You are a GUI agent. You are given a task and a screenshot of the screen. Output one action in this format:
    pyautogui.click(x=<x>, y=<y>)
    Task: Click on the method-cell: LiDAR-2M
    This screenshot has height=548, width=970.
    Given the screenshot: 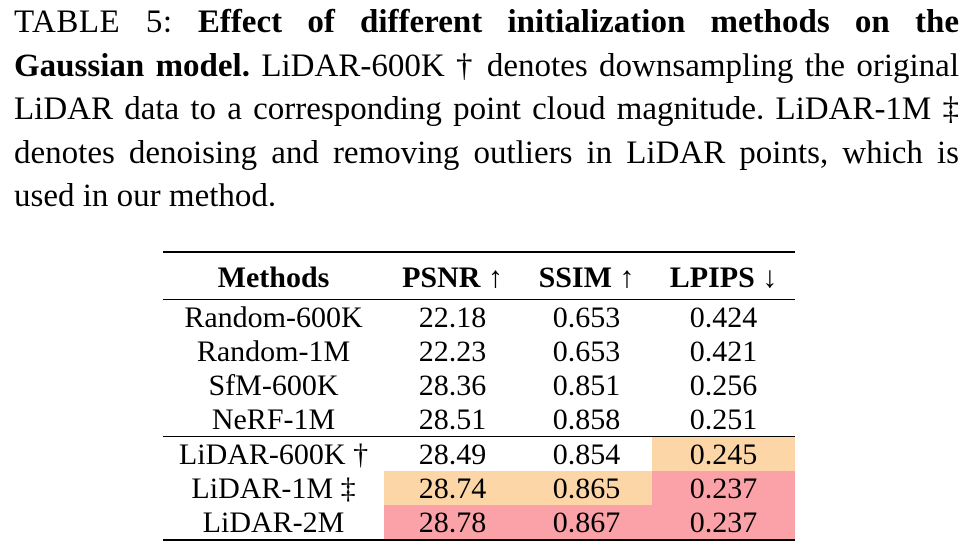 What is the action you would take?
    pyautogui.click(x=273, y=522)
    